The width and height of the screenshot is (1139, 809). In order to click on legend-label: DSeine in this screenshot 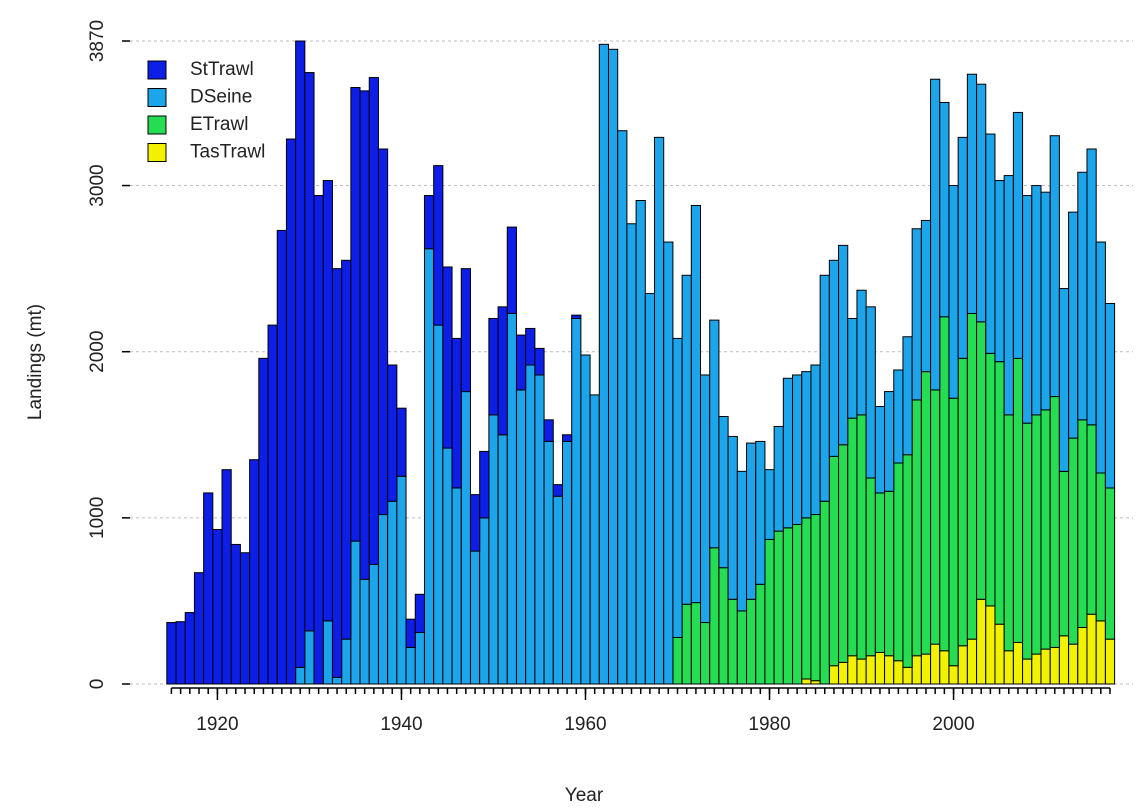, I will do `click(221, 97)`.